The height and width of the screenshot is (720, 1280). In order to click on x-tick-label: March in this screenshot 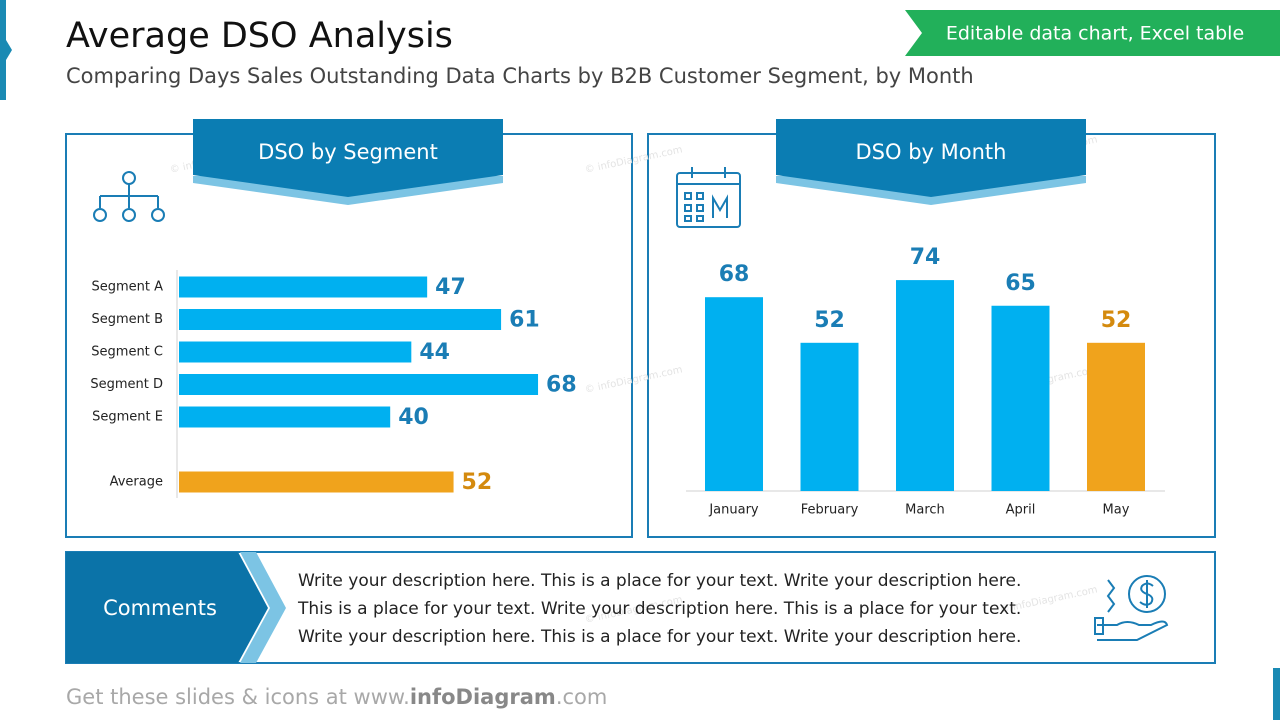, I will do `click(925, 510)`.